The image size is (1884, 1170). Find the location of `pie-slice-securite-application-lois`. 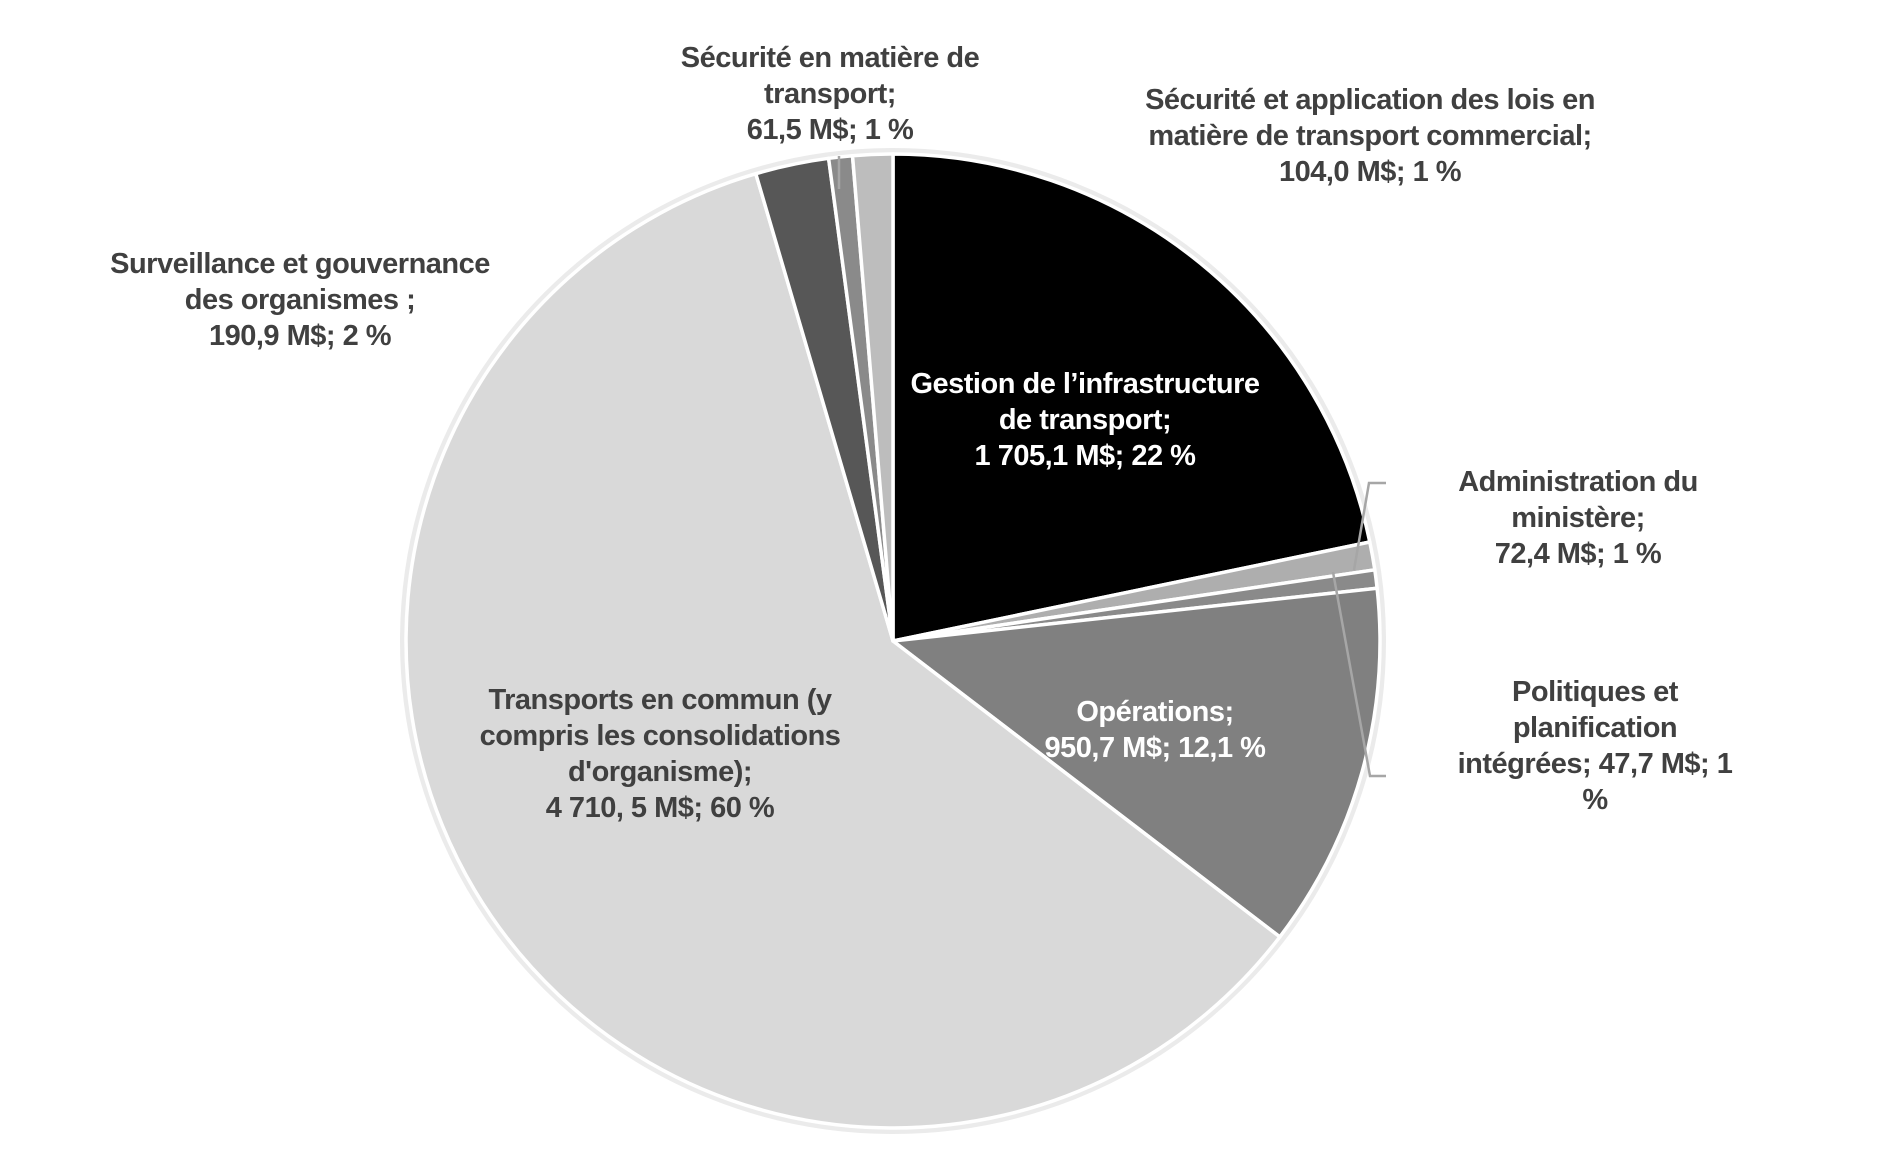

pie-slice-securite-application-lois is located at coordinates (872, 397).